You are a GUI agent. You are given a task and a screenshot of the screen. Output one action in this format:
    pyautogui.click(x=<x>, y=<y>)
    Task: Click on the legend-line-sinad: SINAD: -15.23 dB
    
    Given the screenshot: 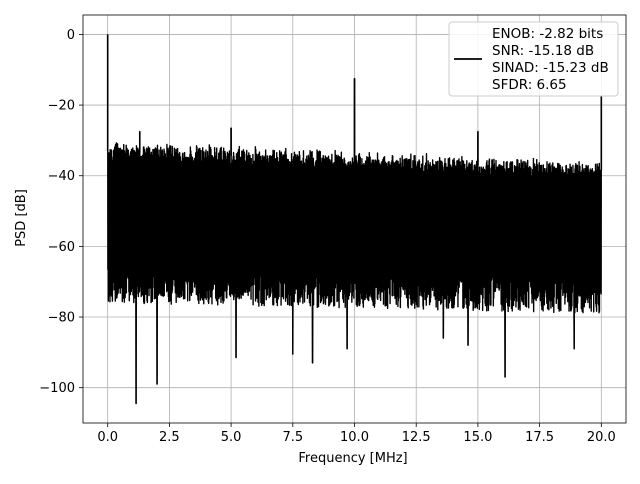 What is the action you would take?
    pyautogui.click(x=550, y=68)
    